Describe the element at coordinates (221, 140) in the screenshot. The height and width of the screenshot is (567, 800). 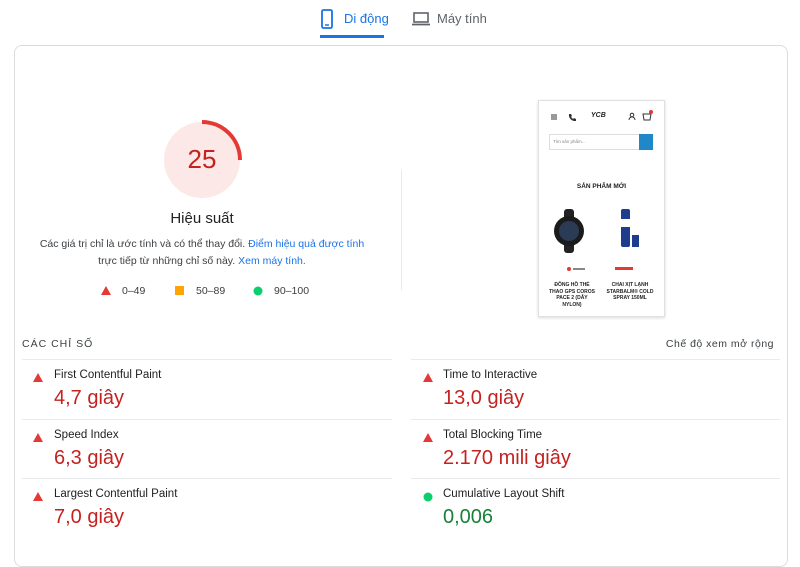
I see `gauge-arc` at that location.